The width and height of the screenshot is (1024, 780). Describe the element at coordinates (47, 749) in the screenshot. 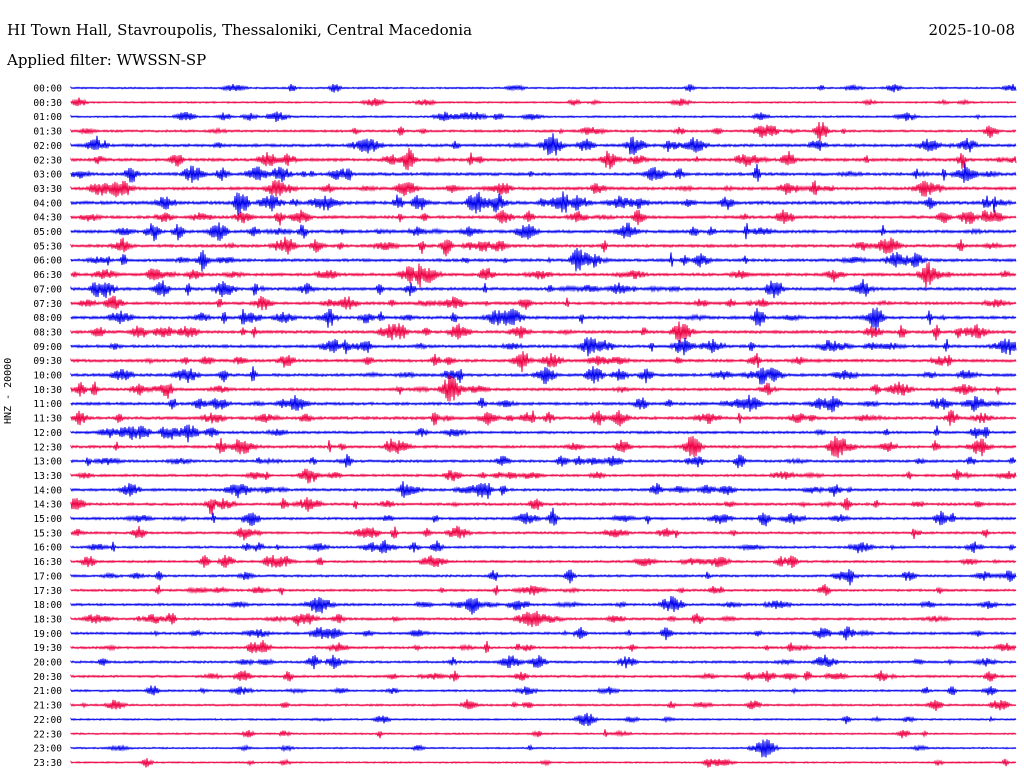

I see `row-time-label: 23:00` at that location.